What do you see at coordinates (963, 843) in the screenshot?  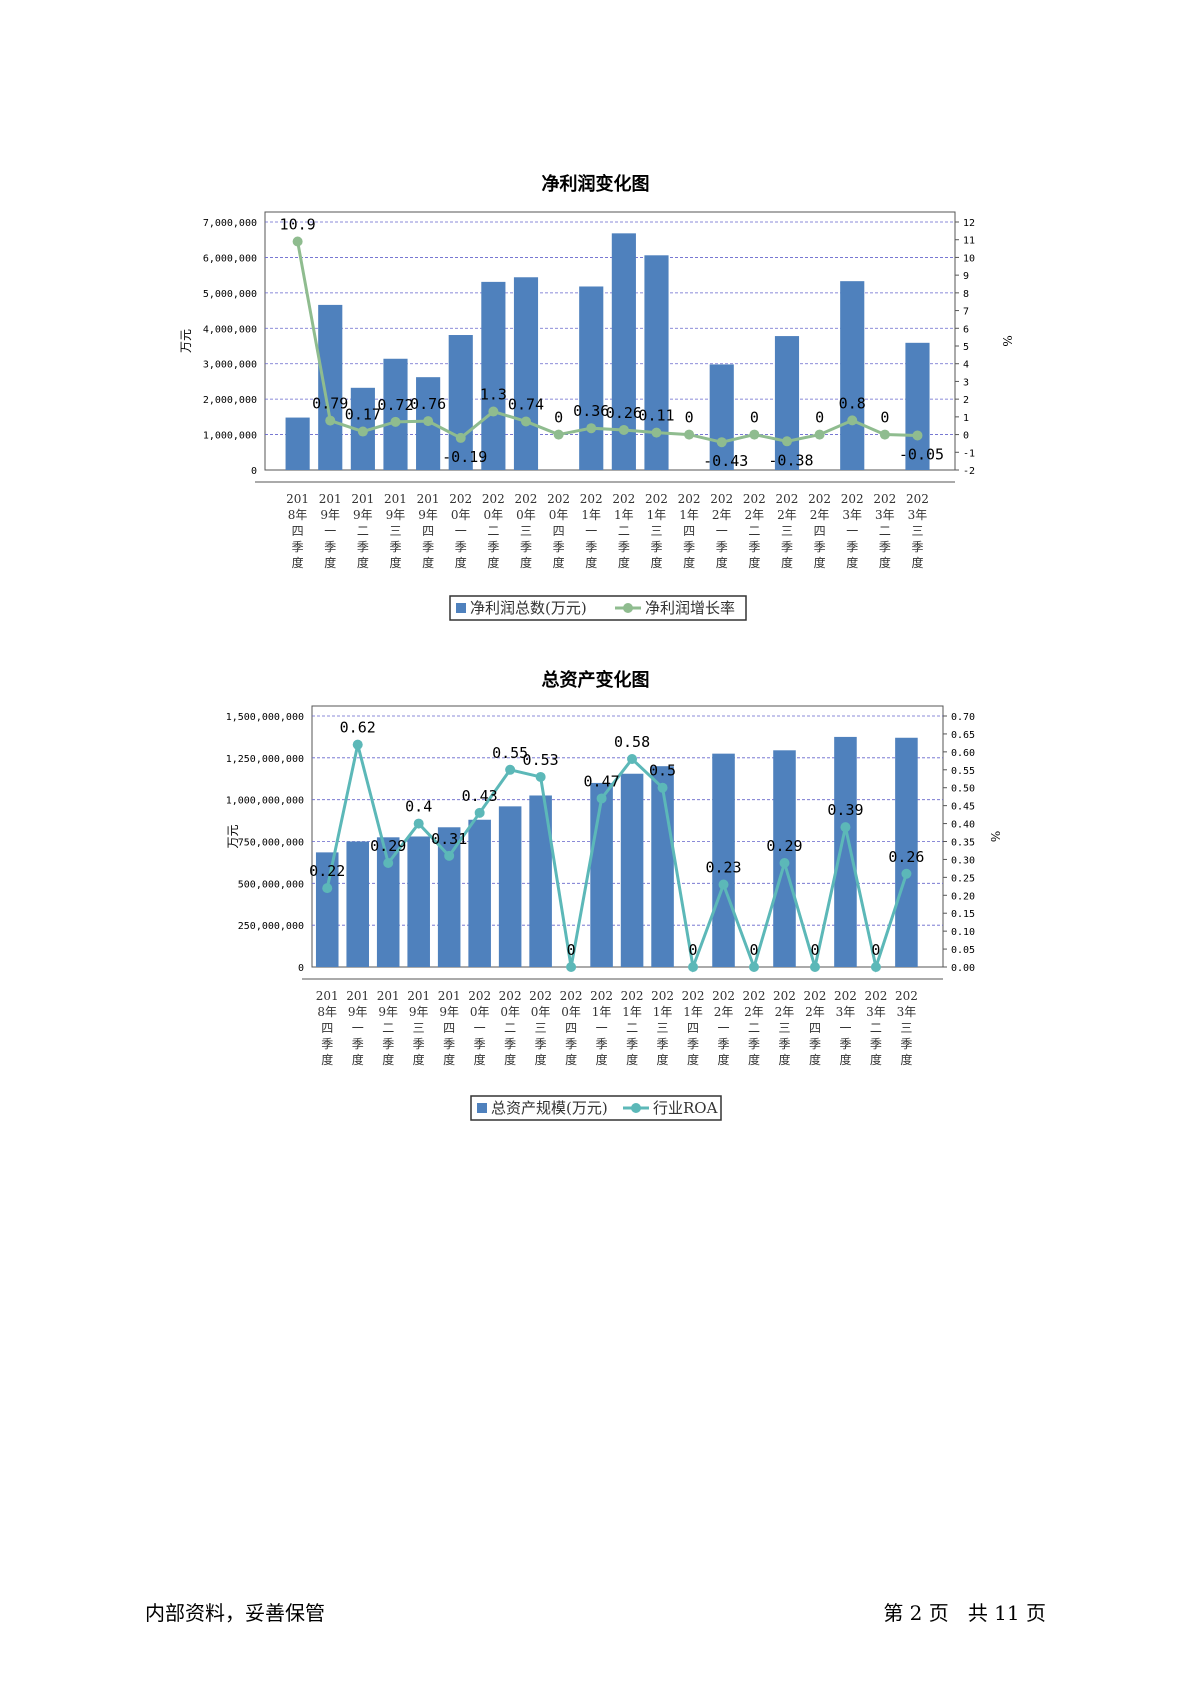 I see `right-tick-label: 0.35` at bounding box center [963, 843].